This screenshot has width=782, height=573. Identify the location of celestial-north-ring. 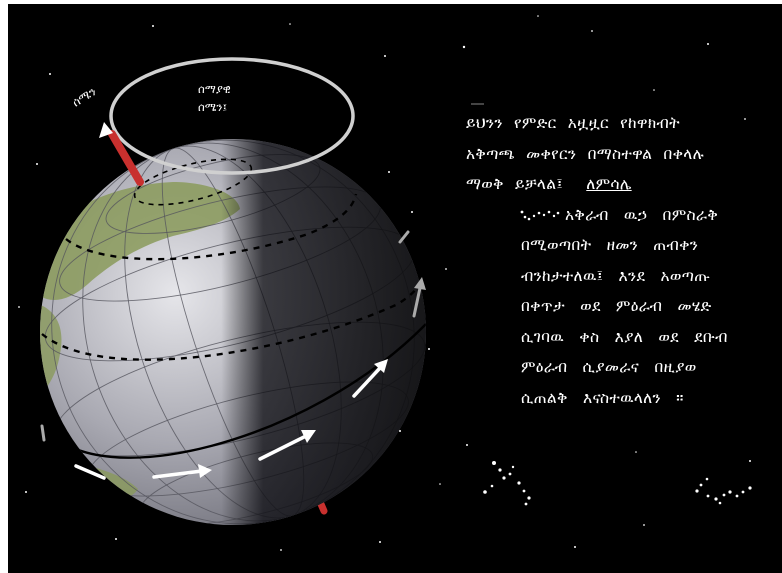
(232, 116).